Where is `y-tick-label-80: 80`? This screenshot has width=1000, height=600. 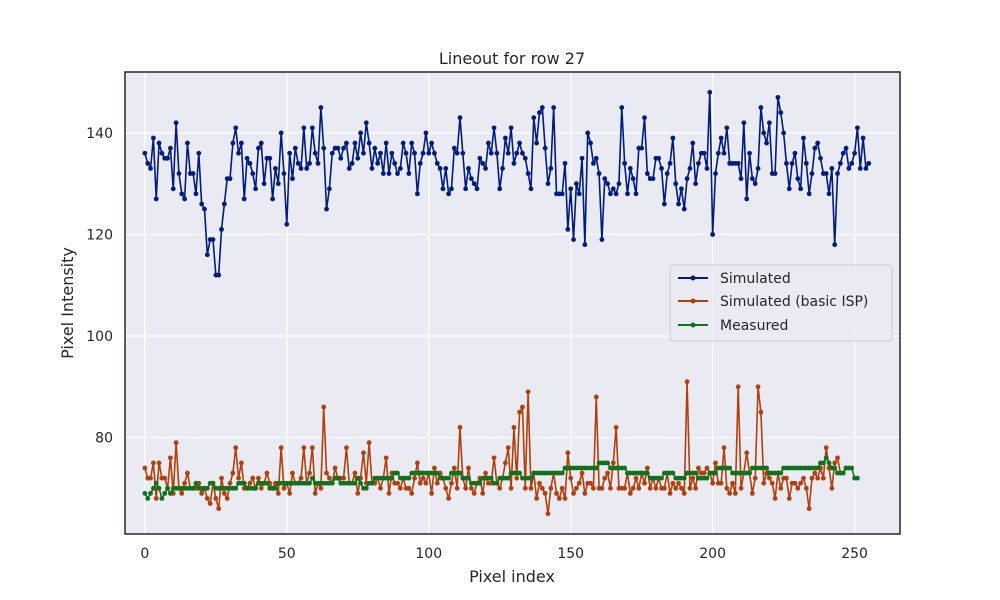
y-tick-label-80: 80 is located at coordinates (104, 439).